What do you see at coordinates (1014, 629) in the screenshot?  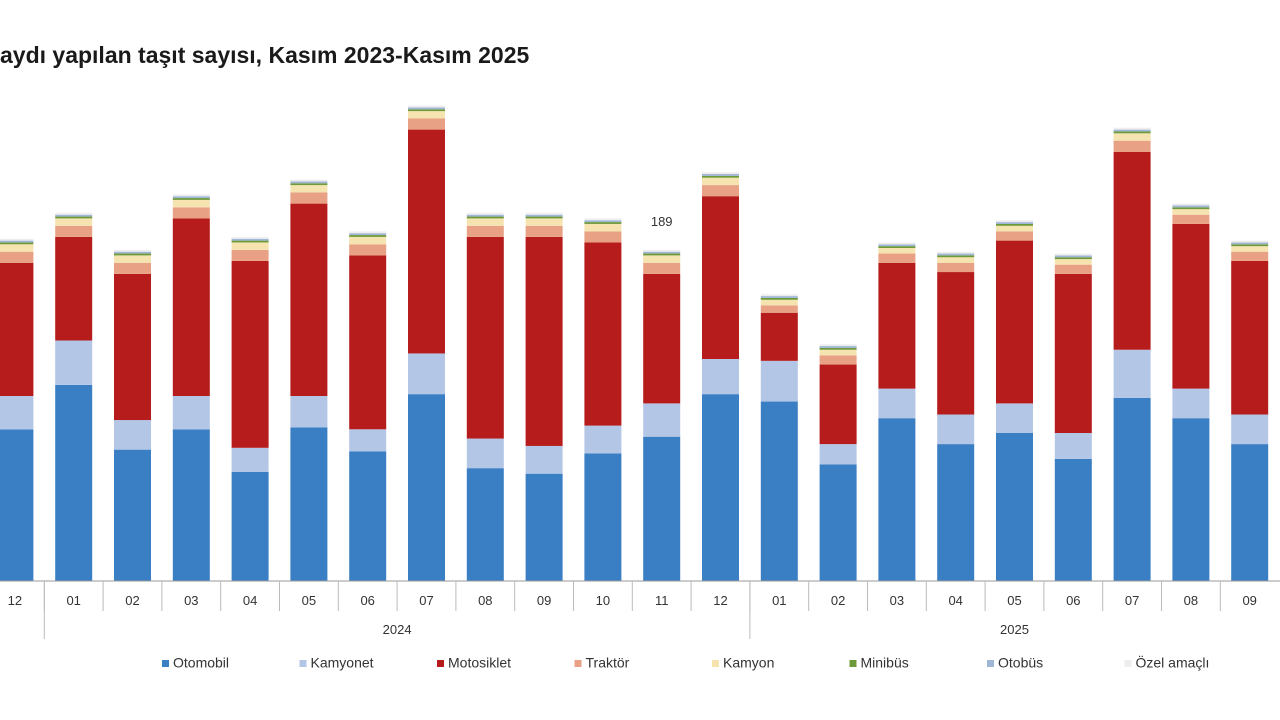 I see `year-label: 2025` at bounding box center [1014, 629].